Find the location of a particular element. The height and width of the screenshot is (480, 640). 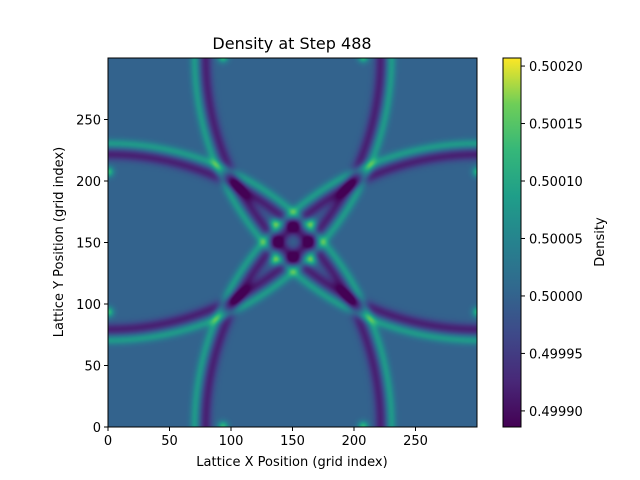

y-tick-label: 200 is located at coordinates (88, 182).